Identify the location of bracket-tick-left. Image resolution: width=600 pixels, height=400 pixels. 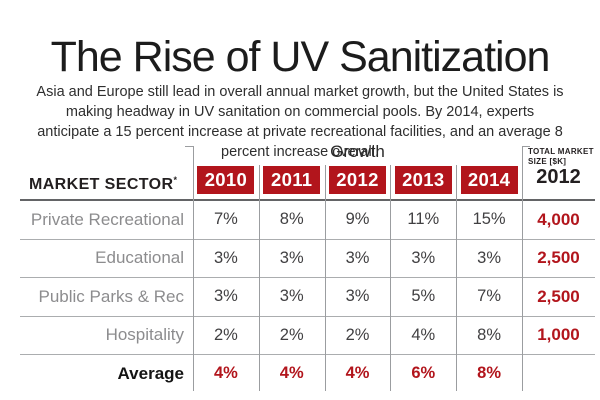
(189, 146).